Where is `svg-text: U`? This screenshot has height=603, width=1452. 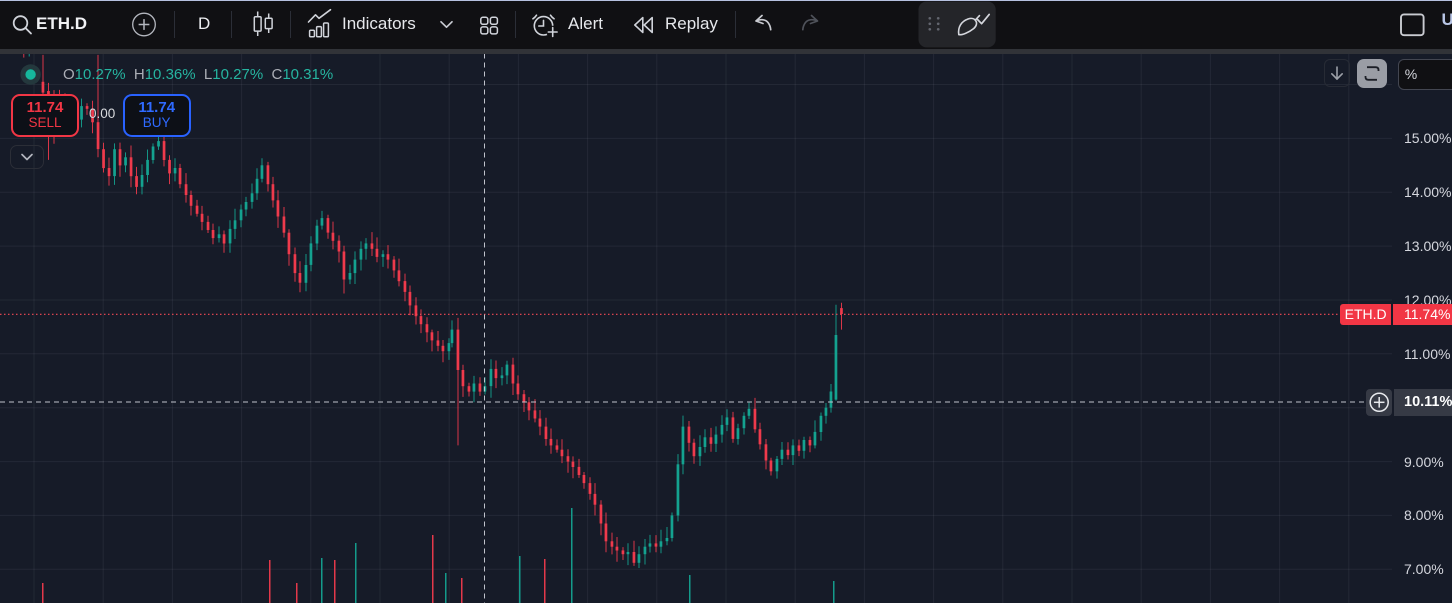
svg-text: U is located at coordinates (1447, 19).